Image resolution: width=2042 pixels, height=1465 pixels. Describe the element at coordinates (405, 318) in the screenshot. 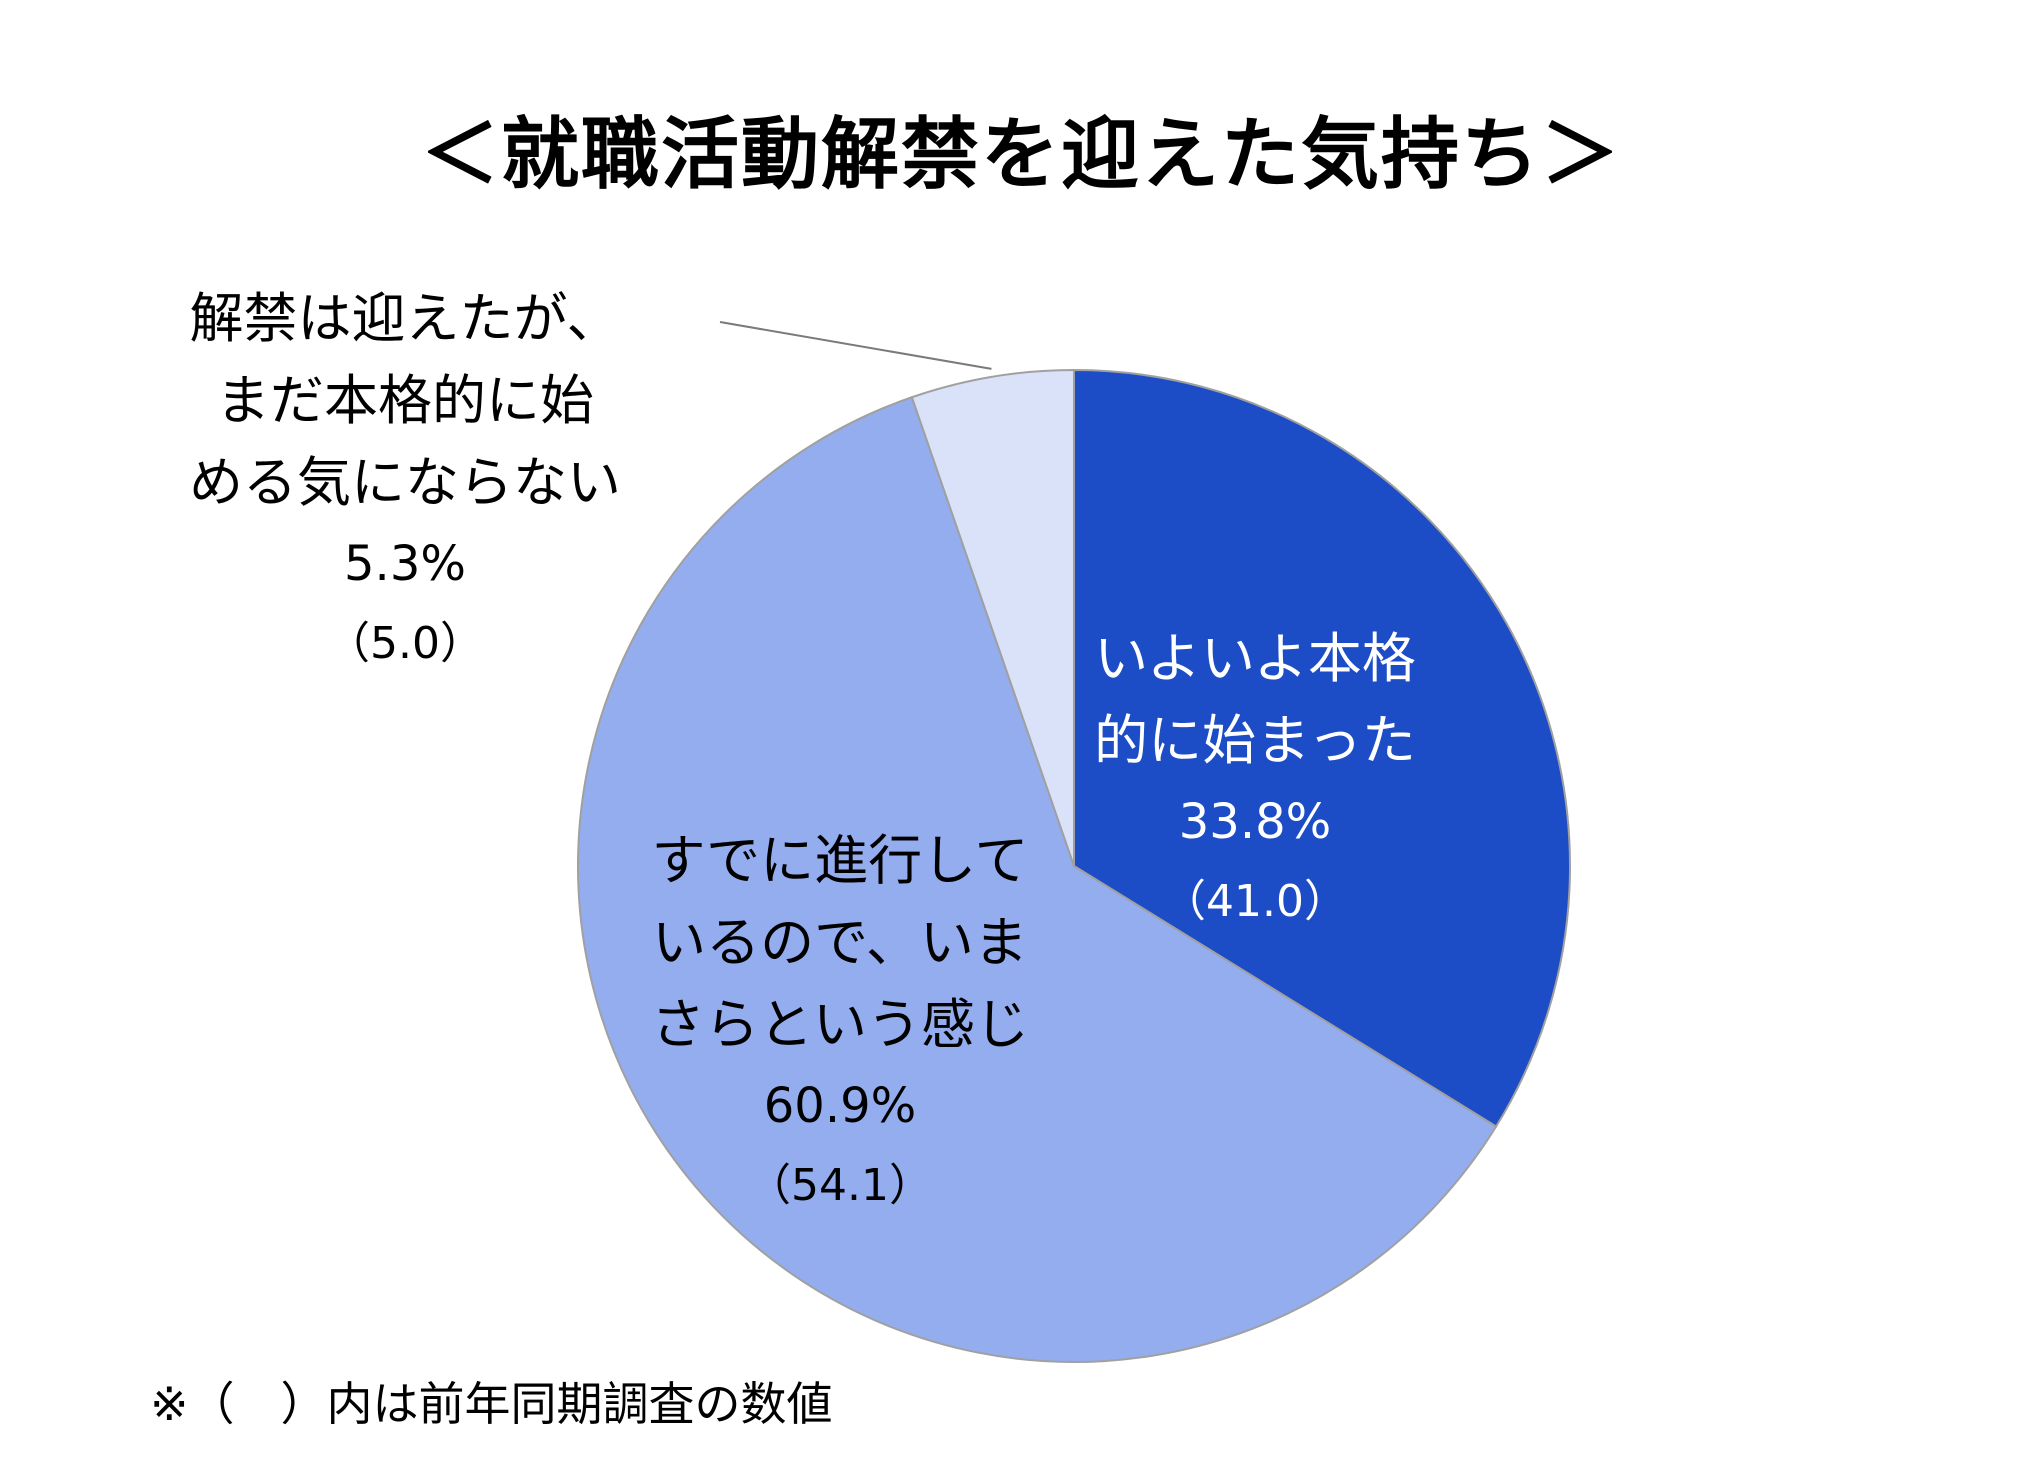

I see `slice-label-not-yet-line-1: 解禁は迎えたが、` at that location.